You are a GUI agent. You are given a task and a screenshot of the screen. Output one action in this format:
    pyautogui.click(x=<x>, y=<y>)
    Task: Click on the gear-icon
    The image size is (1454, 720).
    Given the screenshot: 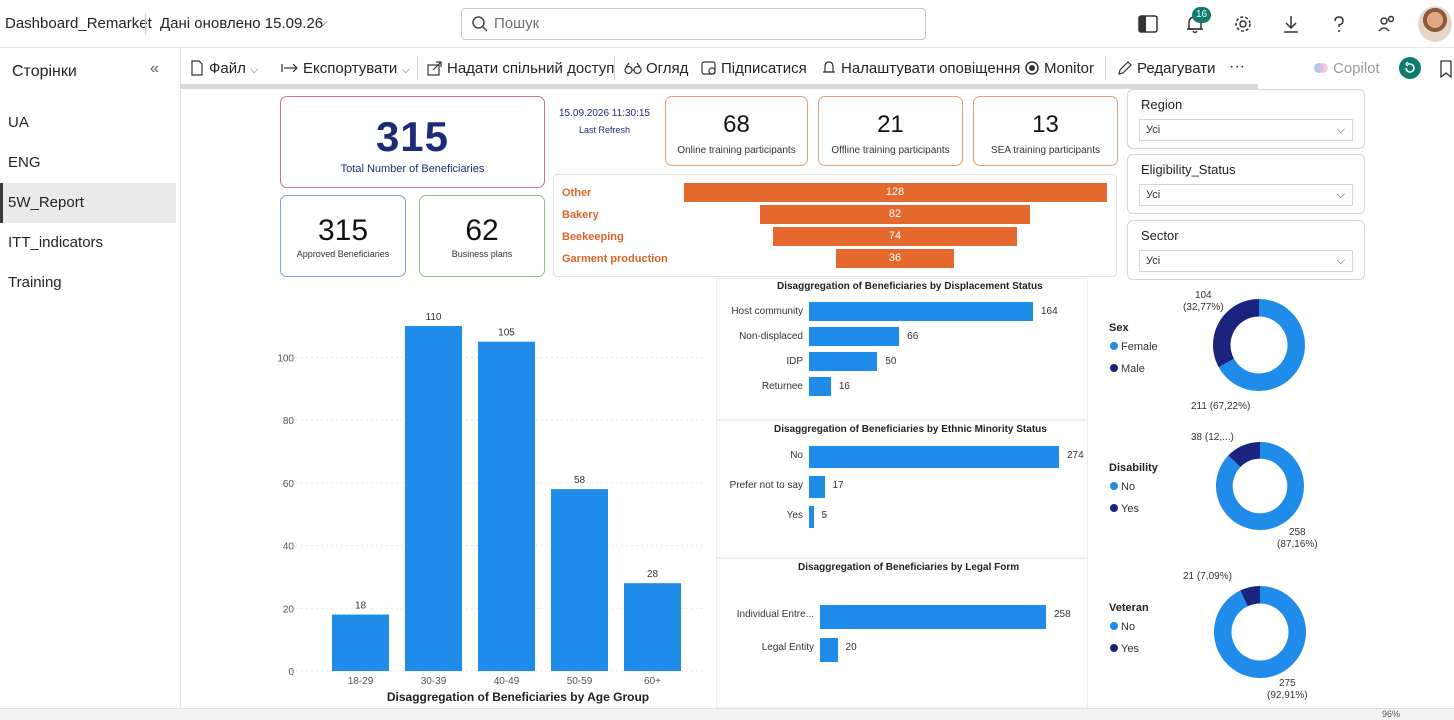 What is the action you would take?
    pyautogui.click(x=1243, y=24)
    